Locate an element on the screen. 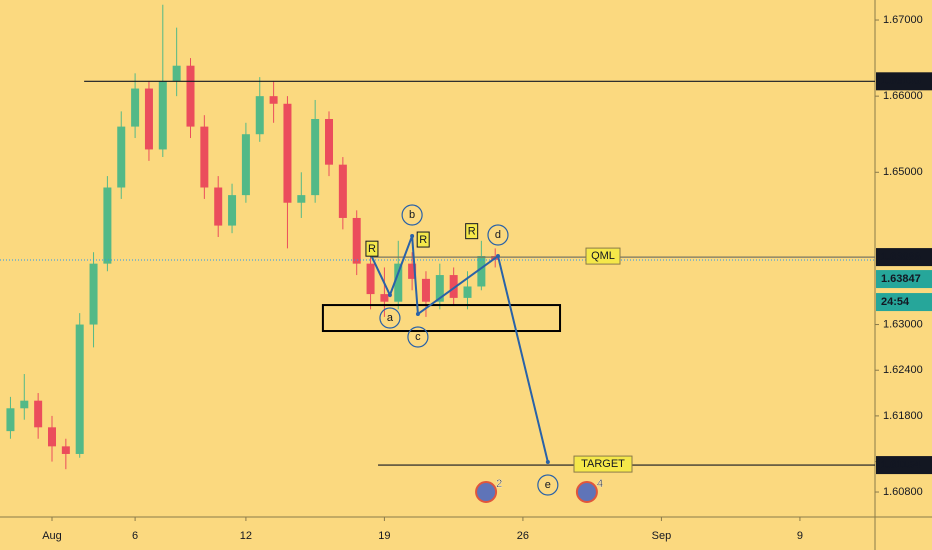  level-note: QML is located at coordinates (603, 256).